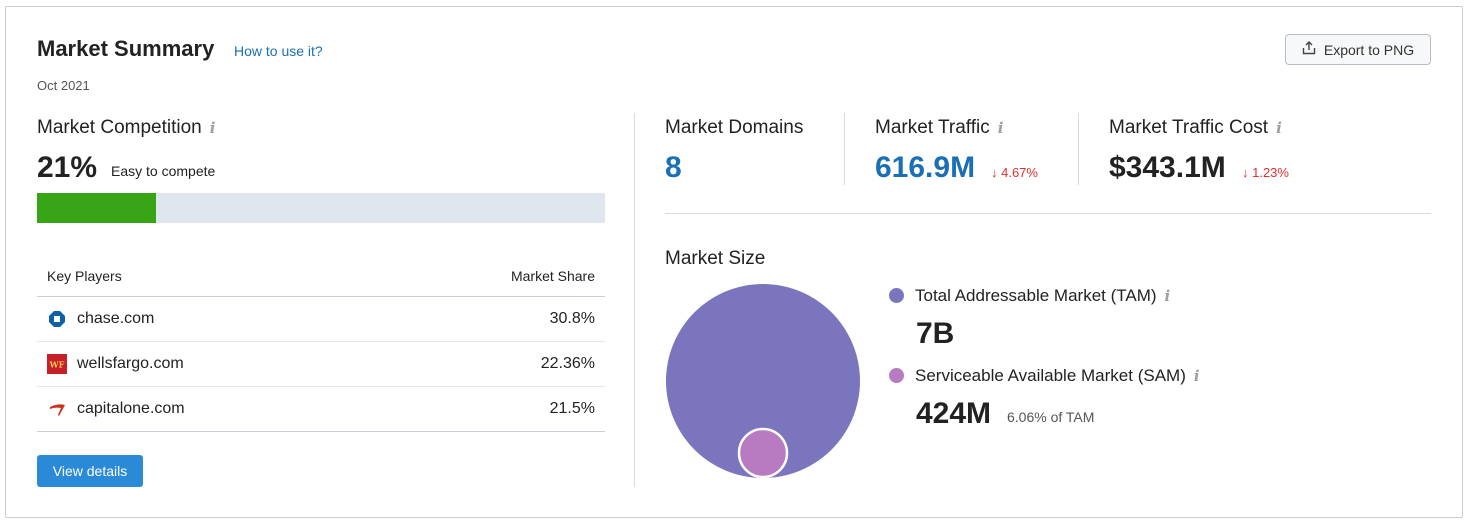 This screenshot has height=525, width=1468. I want to click on tam-legend-dot, so click(896, 295).